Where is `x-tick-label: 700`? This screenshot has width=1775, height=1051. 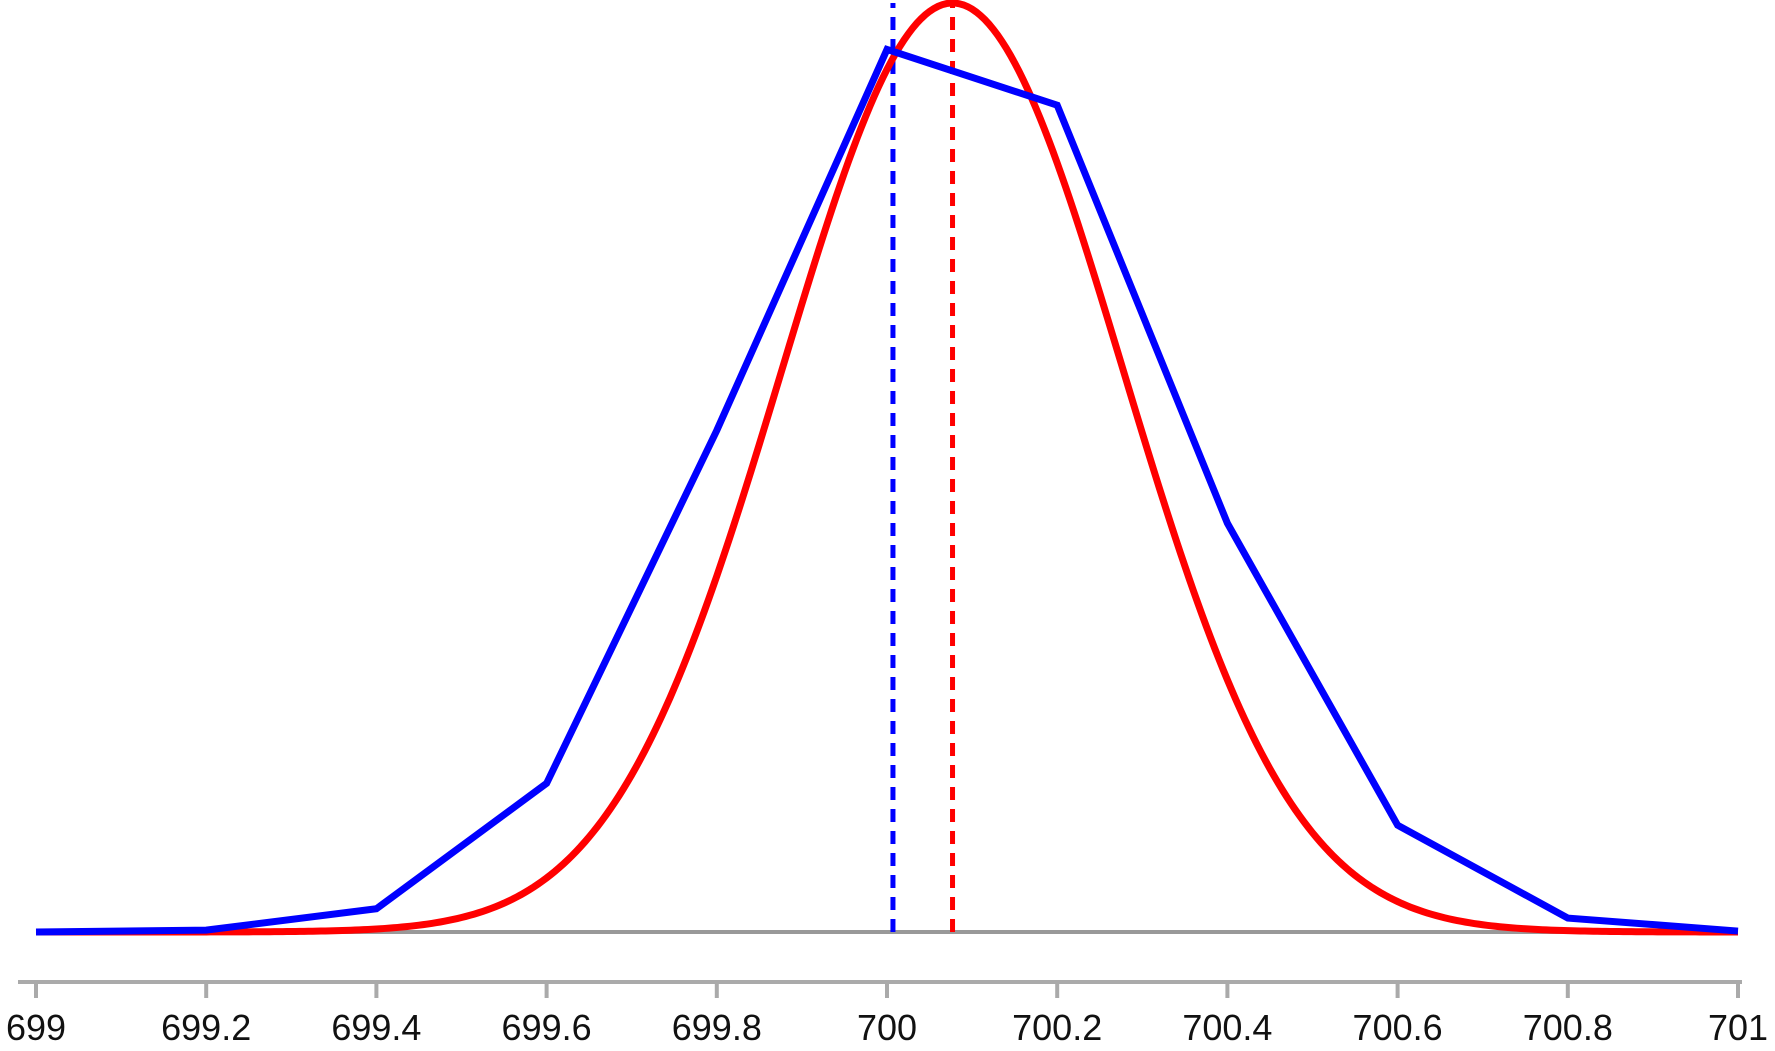 x-tick-label: 700 is located at coordinates (887, 1027).